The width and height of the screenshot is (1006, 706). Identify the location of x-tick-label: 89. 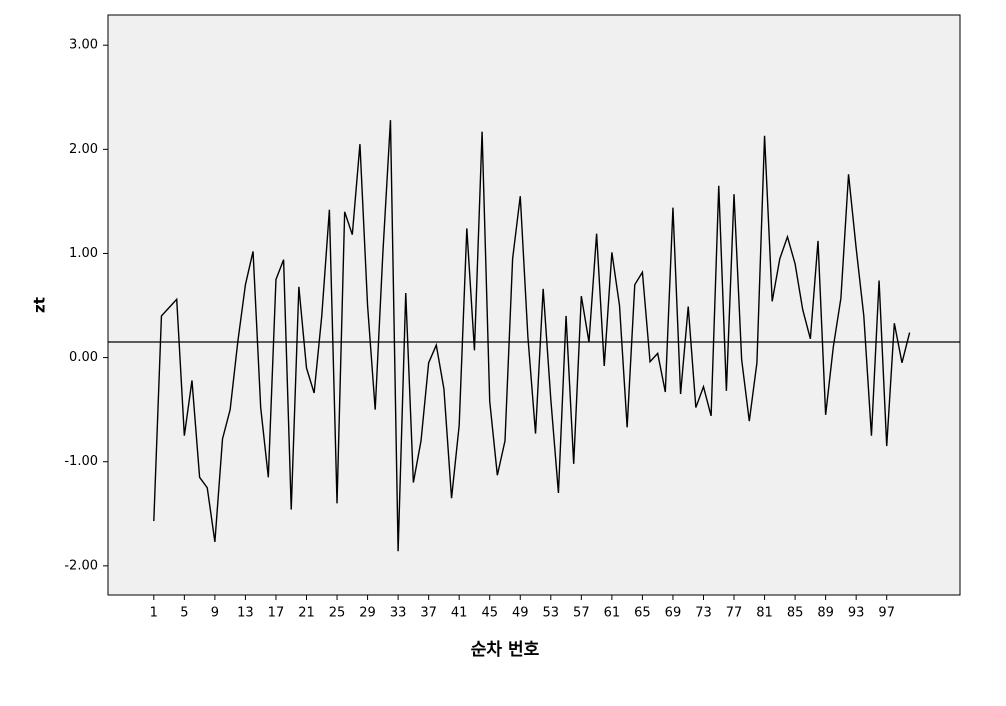
(825, 613).